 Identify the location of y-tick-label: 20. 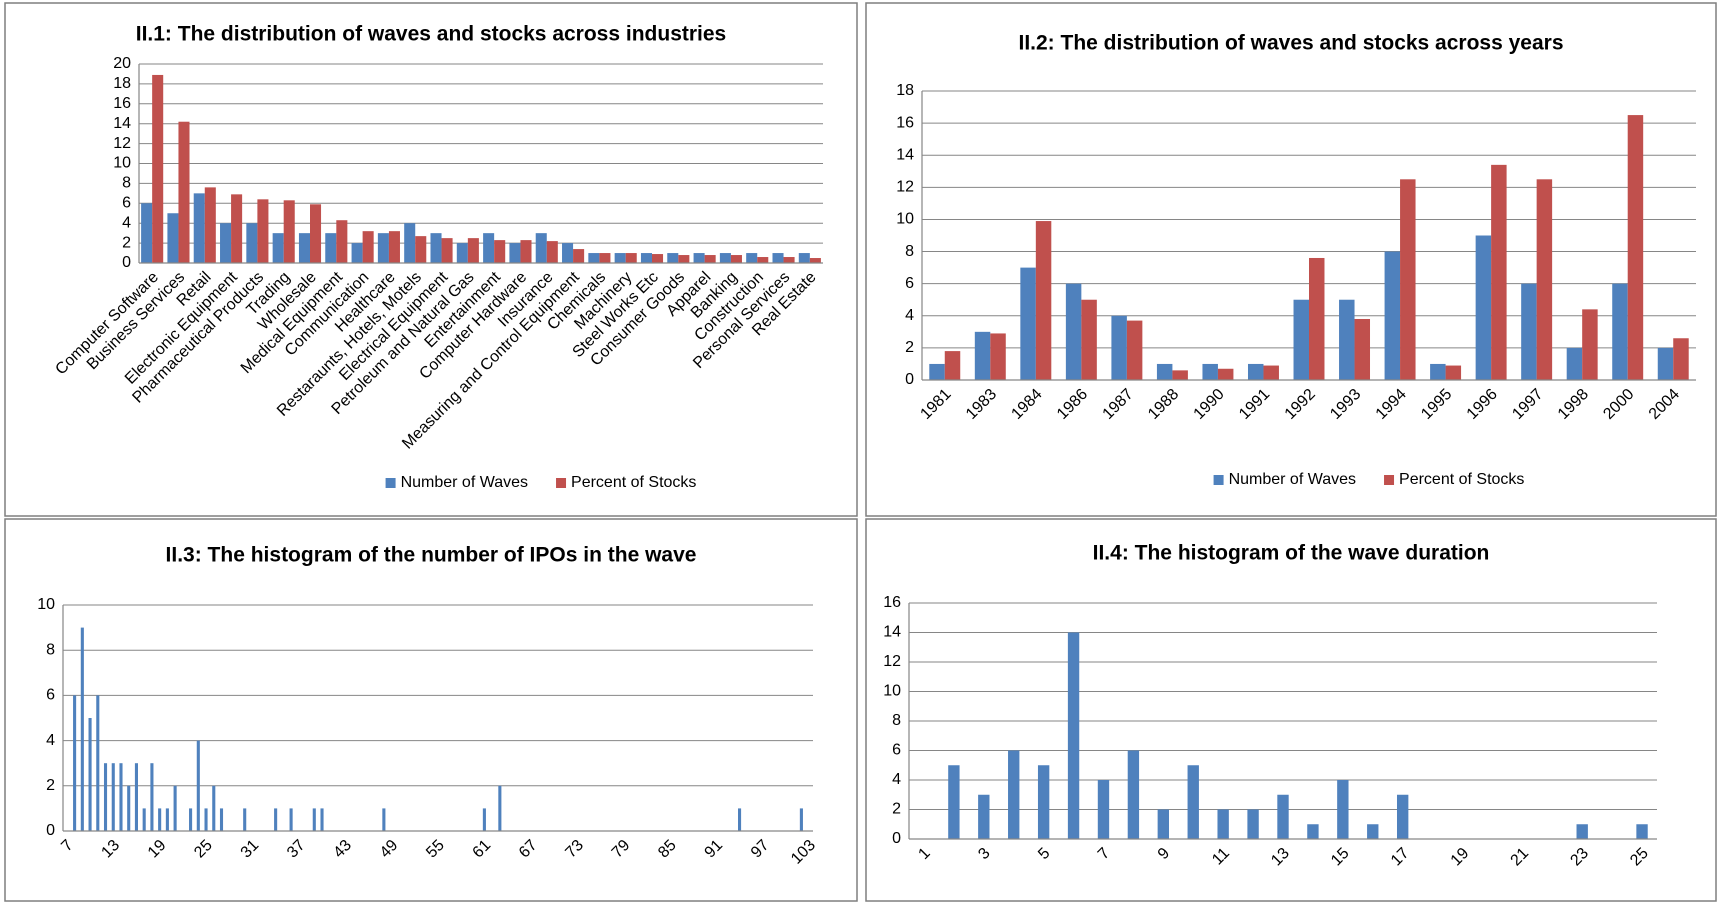
(122, 63).